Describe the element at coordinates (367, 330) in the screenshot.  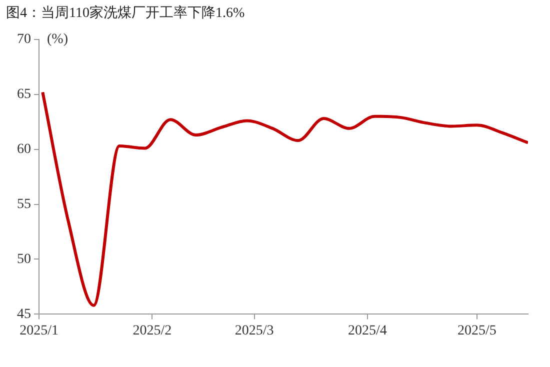
I see `x-tick-label: 2025/4` at that location.